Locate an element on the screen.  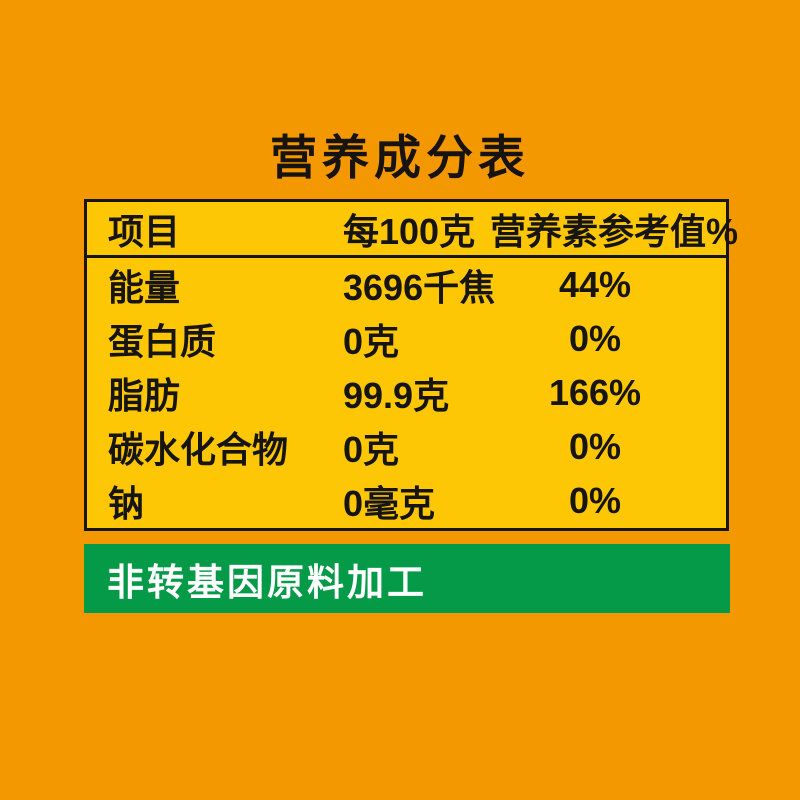
row-nrv: 166% is located at coordinates (595, 392).